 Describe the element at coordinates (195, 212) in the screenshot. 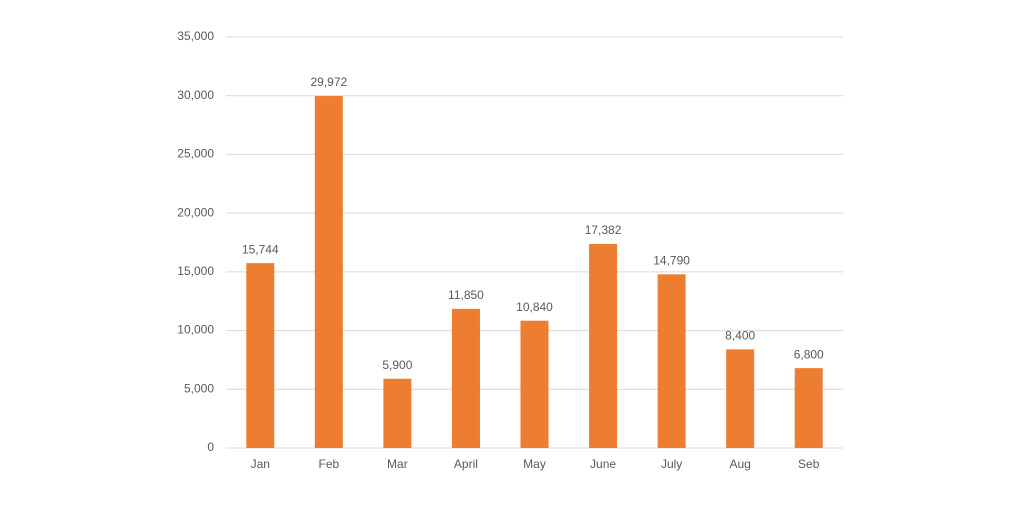

I see `y-tick-label: 20,000` at that location.